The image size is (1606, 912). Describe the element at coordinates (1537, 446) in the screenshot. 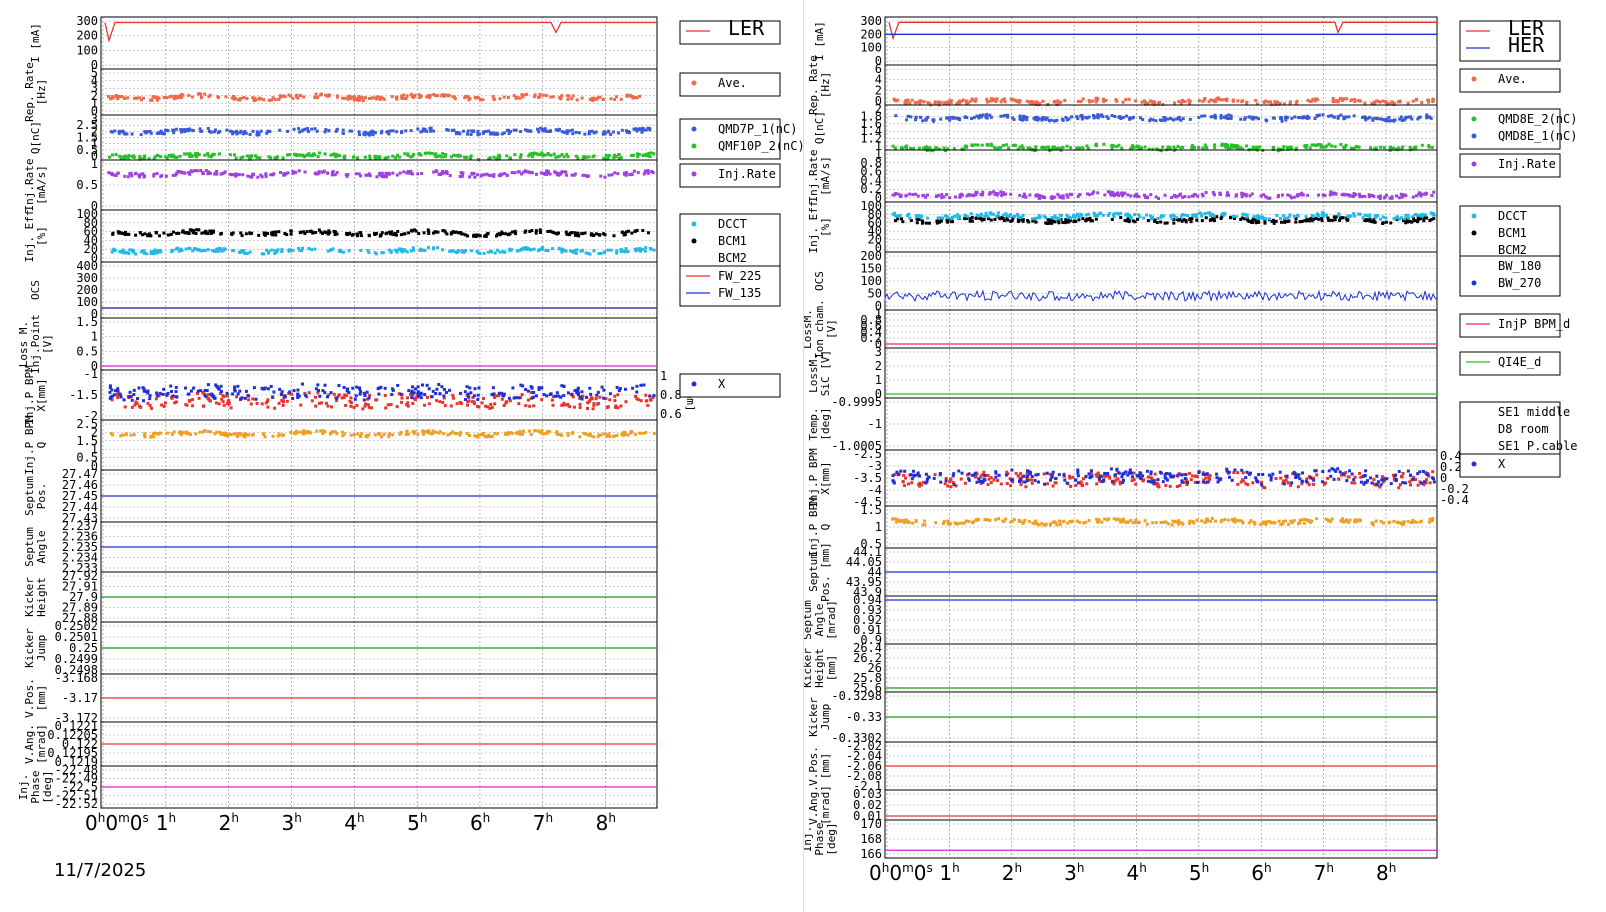

I see `legend-label: SE1 P.cable` at that location.